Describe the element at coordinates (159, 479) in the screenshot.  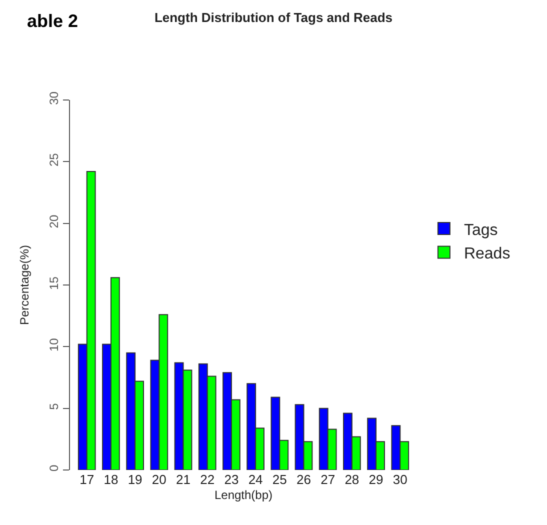
I see `x-tick-label: 20` at that location.